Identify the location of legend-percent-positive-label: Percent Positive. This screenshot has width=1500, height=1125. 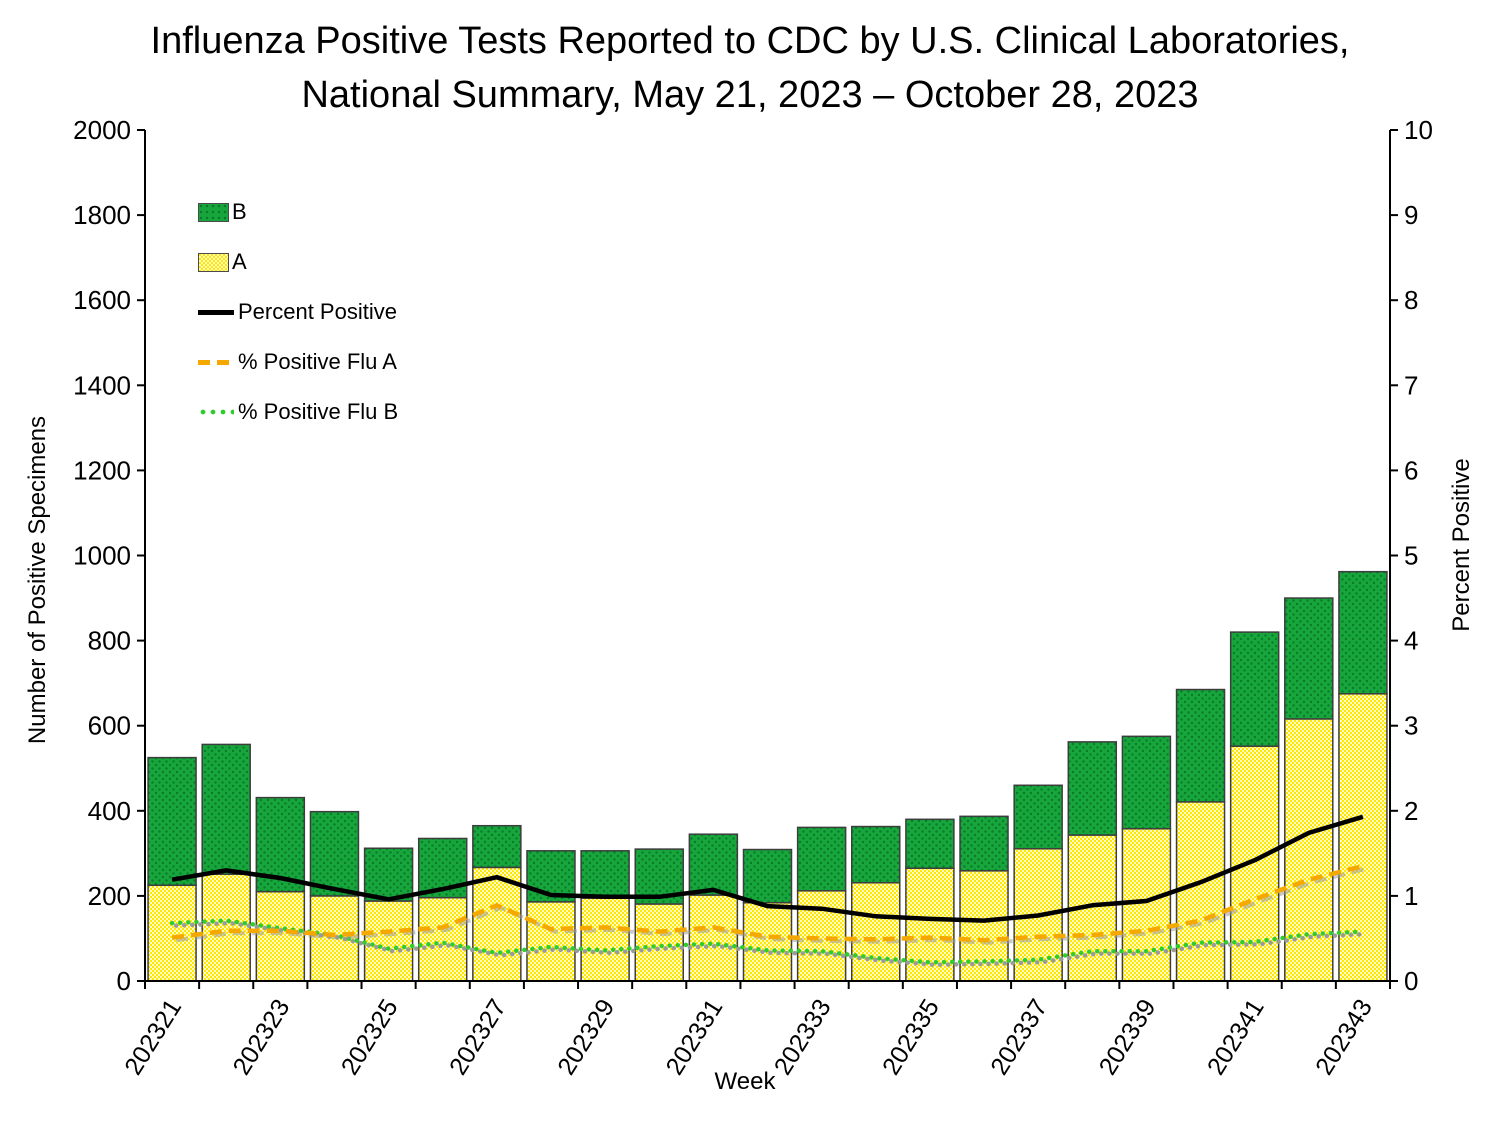
(317, 311).